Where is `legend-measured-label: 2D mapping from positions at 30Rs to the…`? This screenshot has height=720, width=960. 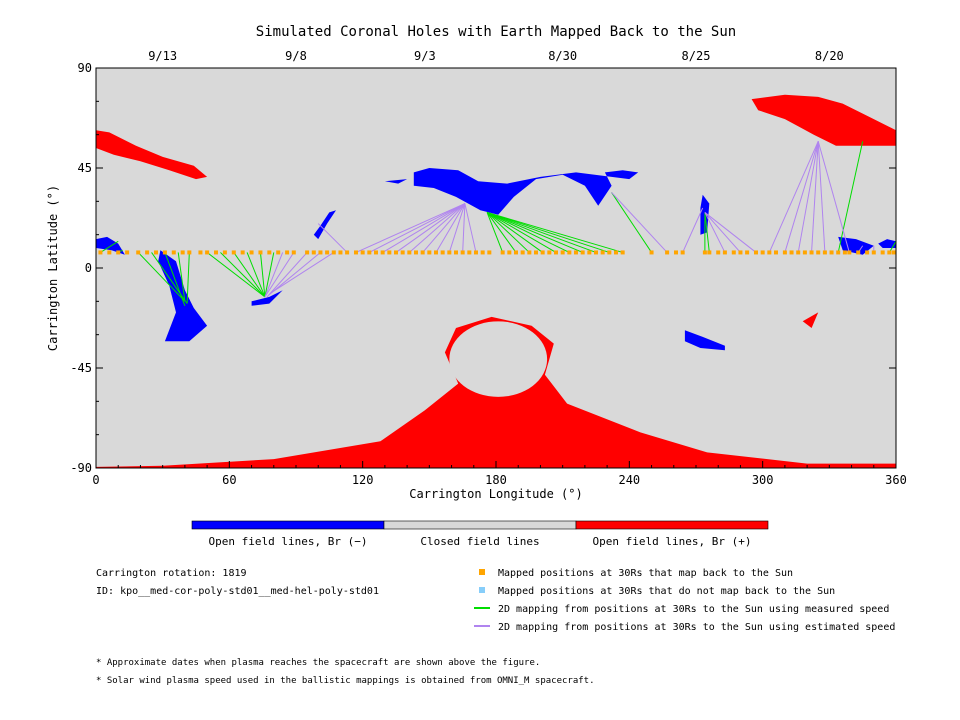
legend-measured-label: 2D mapping from positions at 30Rs to the… is located at coordinates (693, 609).